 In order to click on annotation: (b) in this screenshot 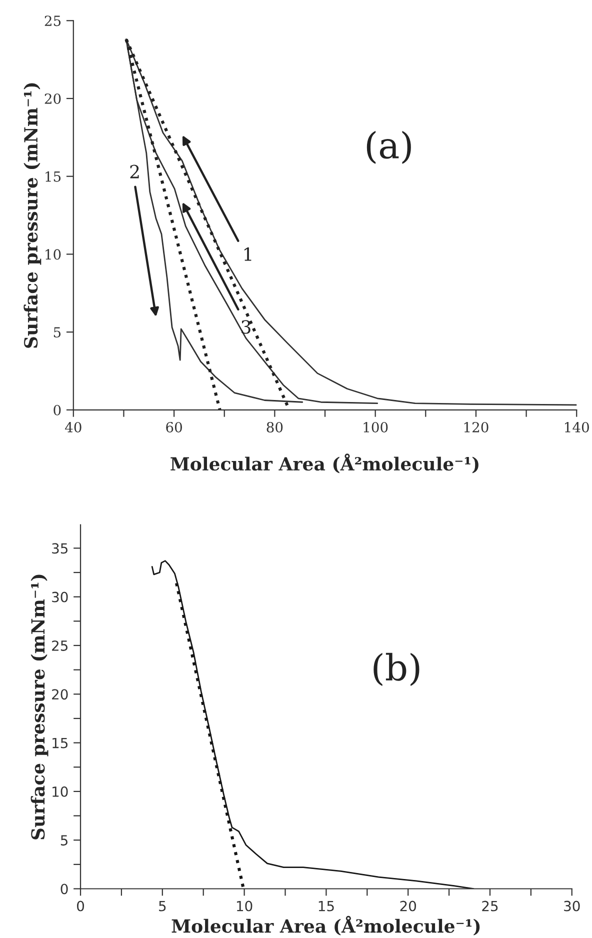, I will do `click(397, 669)`.